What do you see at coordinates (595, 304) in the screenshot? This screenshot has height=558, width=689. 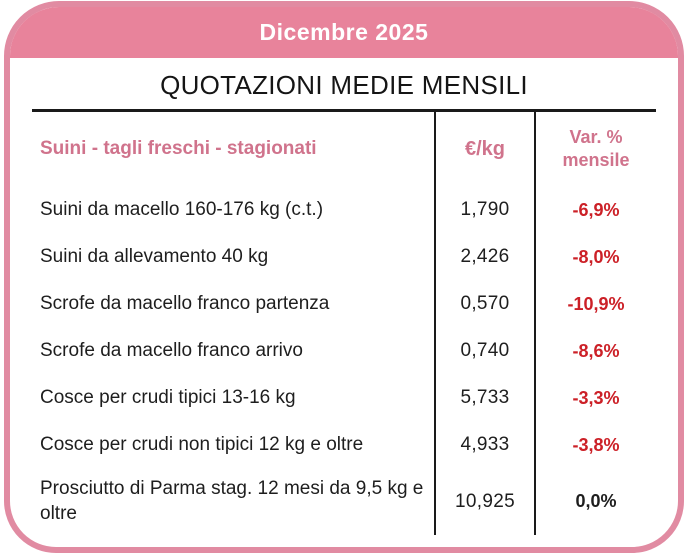 I see `row-variation: -10,9%` at bounding box center [595, 304].